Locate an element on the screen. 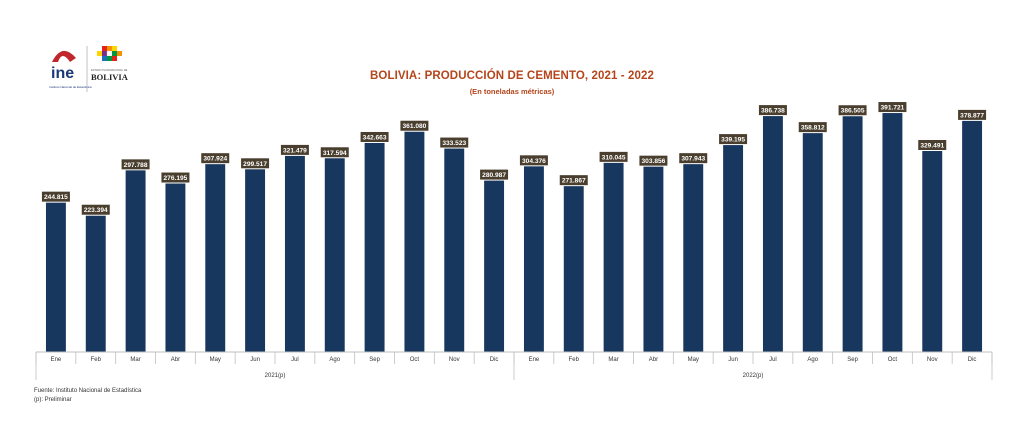 This screenshot has height=429, width=1024. data-label: 271.867 is located at coordinates (574, 181).